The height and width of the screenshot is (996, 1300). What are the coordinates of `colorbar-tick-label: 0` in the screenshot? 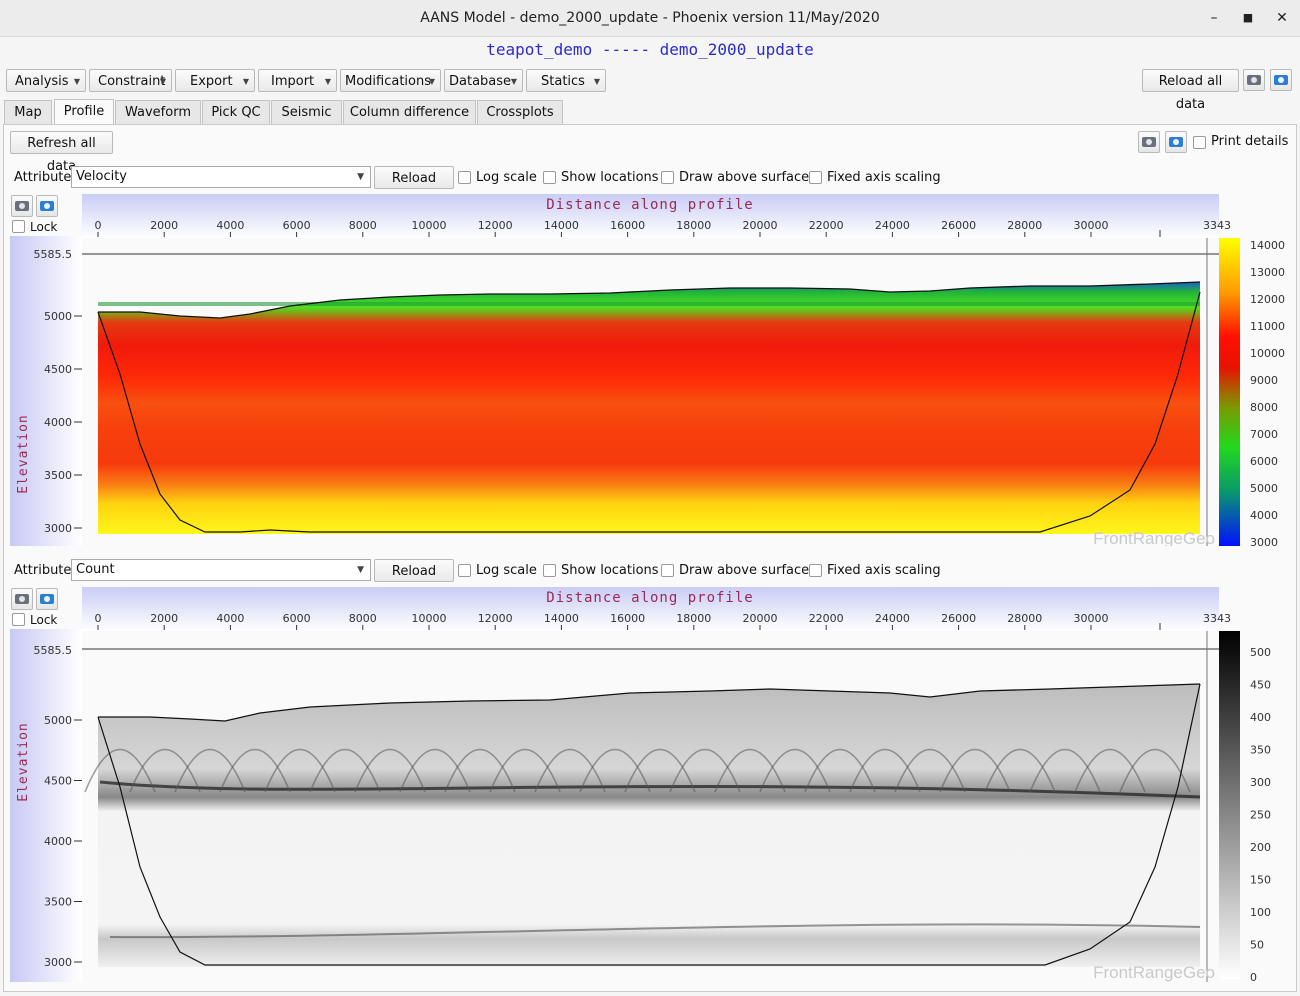 It's located at (1253, 976).